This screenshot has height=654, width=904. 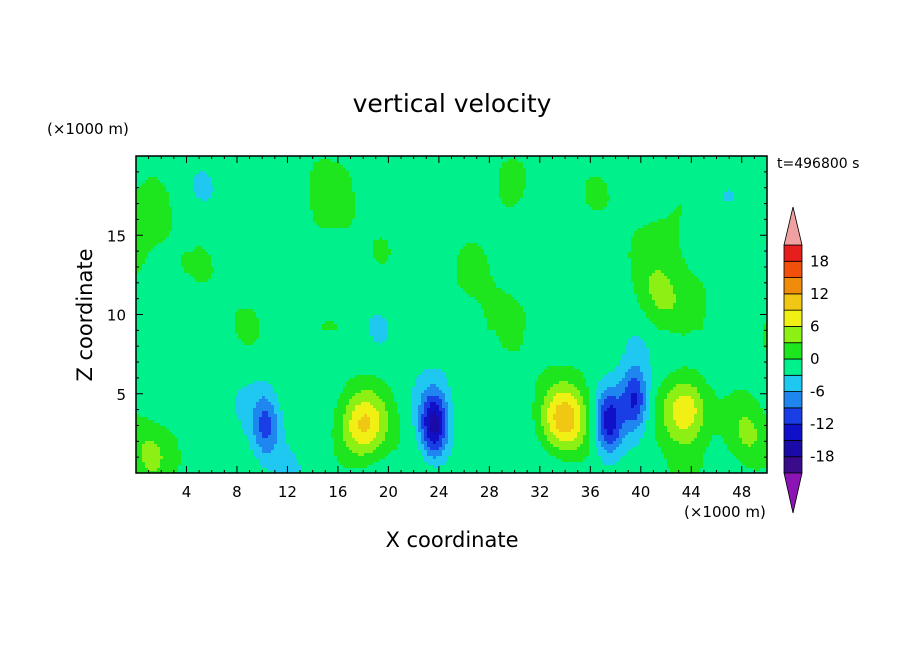 I want to click on y-unit-label: (×1000 m), so click(x=88, y=129).